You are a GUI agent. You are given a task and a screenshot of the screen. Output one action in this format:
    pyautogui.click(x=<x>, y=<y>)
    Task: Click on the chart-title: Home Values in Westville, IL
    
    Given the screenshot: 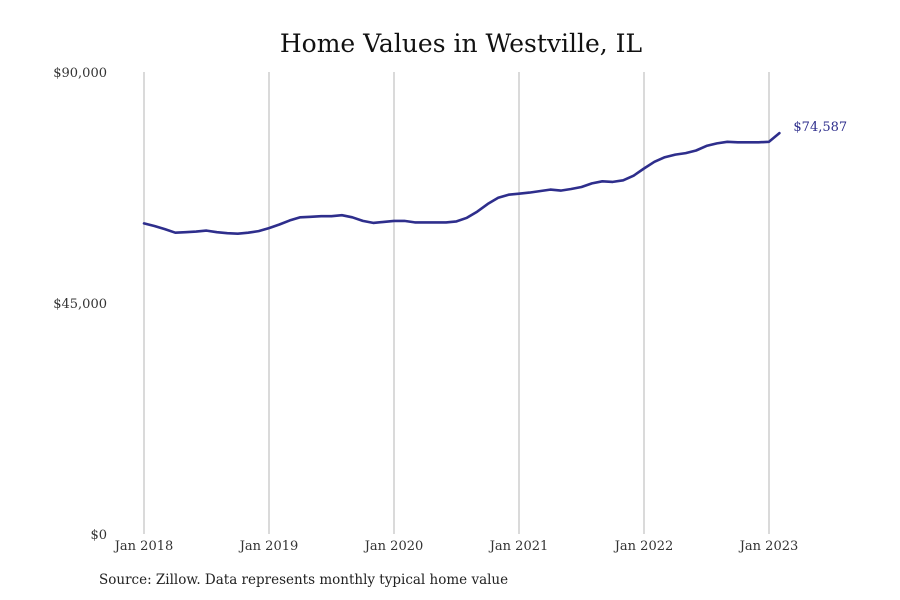 What is the action you would take?
    pyautogui.click(x=461, y=43)
    